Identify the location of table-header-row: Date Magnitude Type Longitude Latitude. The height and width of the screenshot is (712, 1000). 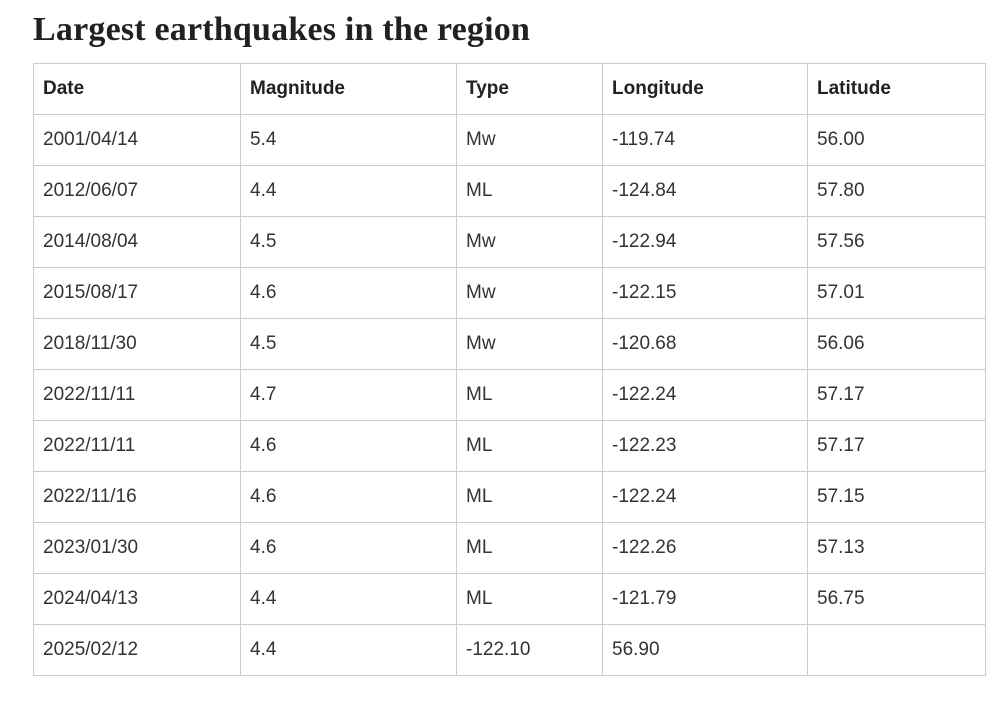
(509, 89).